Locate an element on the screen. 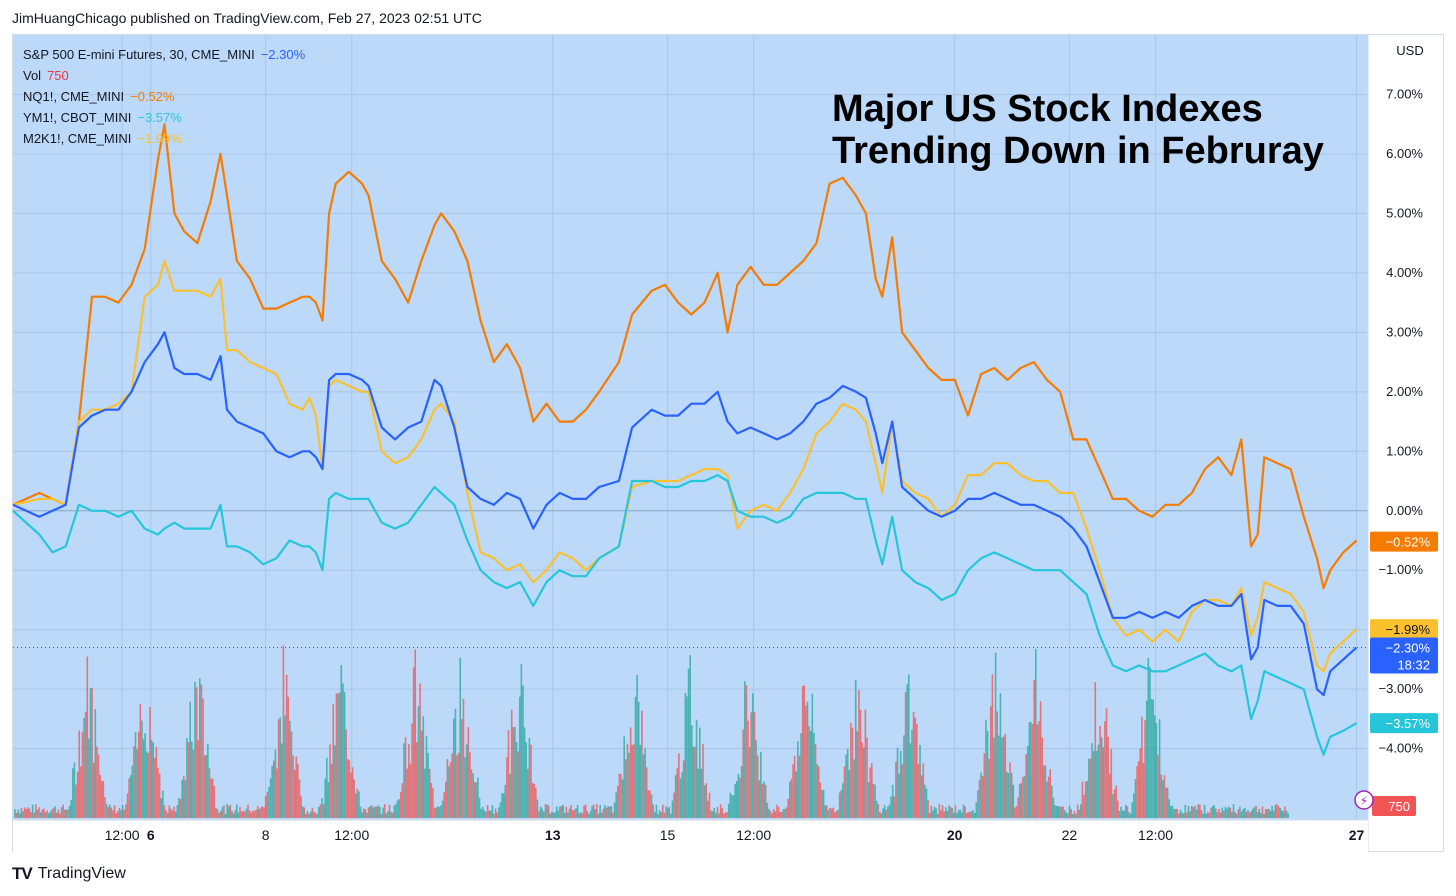  lightning-icon is located at coordinates (1364, 800).